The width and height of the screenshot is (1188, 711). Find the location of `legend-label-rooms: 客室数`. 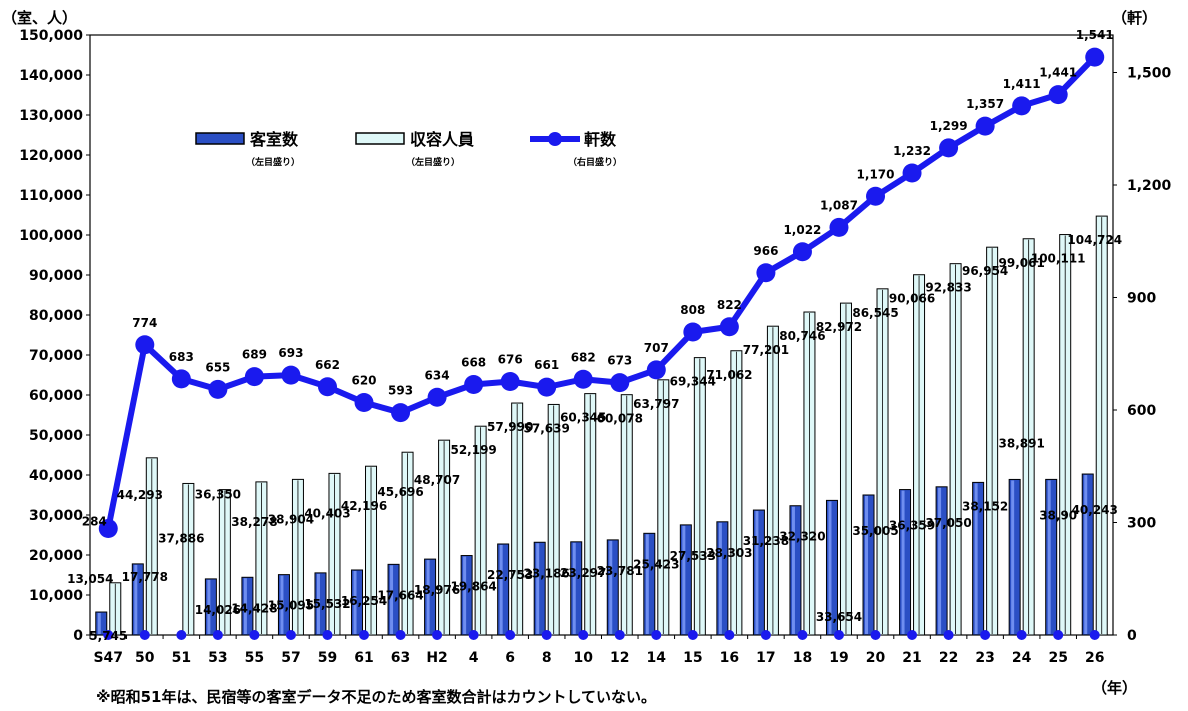

legend-label-rooms: 客室数 is located at coordinates (274, 139).